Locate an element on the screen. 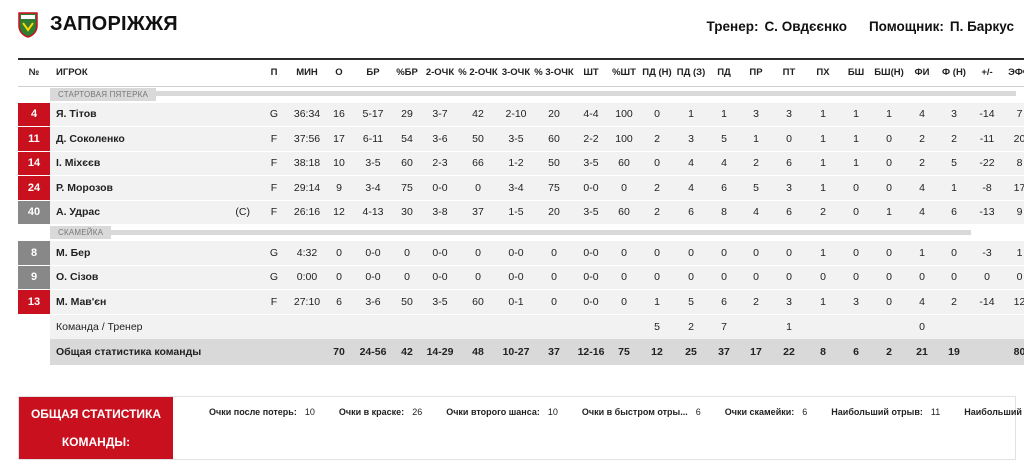  team-summary-label: Очки второго шанса: is located at coordinates (493, 412).